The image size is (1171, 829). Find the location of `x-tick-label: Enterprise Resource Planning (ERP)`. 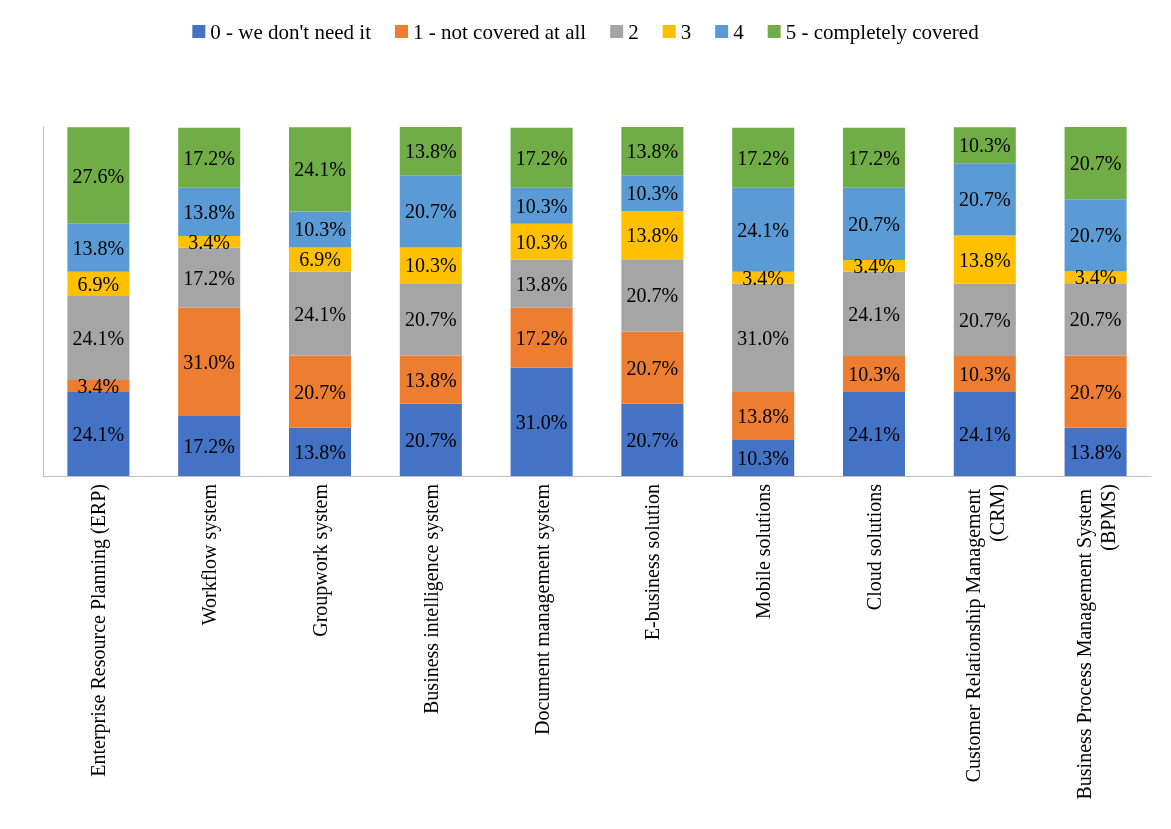

x-tick-label: Enterprise Resource Planning (ERP) is located at coordinates (99, 630).